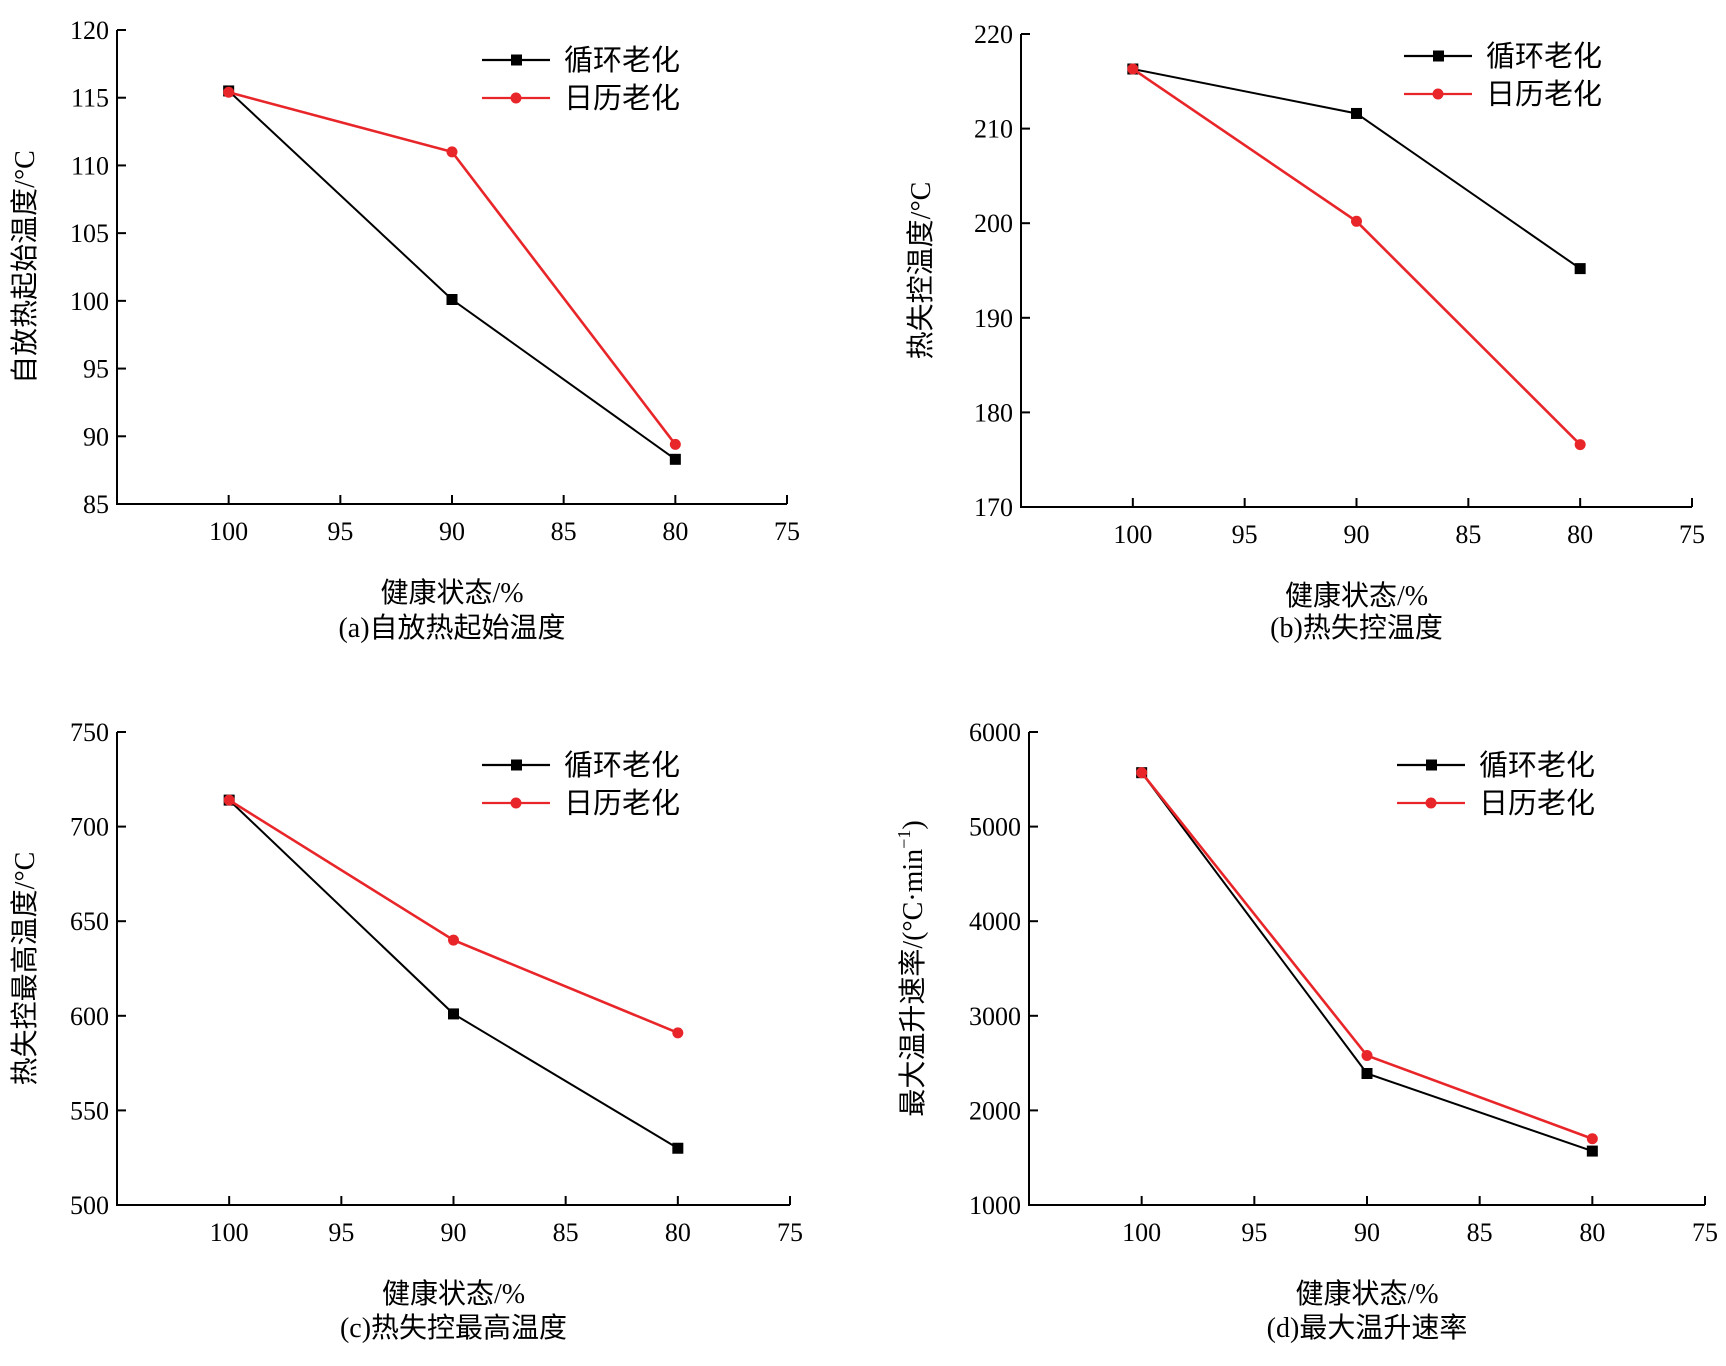 The image size is (1726, 1366). What do you see at coordinates (89, 1016) in the screenshot?
I see `y-tick-label: 600` at bounding box center [89, 1016].